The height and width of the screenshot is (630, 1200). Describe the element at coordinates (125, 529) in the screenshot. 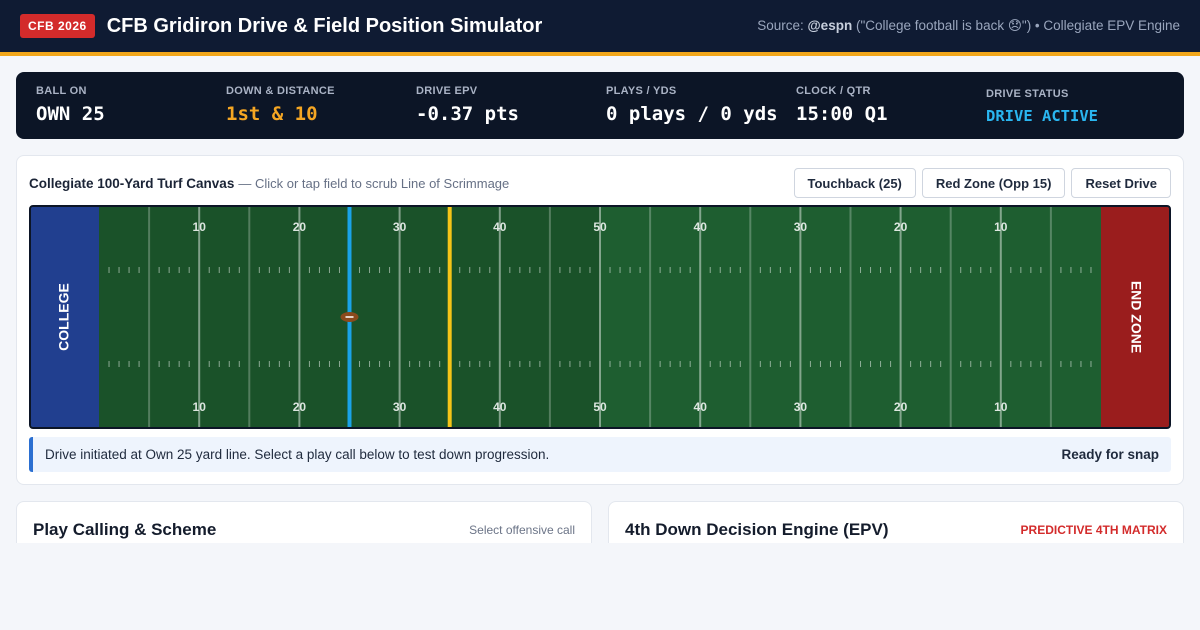

I see `panel-title: Play Calling & Scheme` at that location.